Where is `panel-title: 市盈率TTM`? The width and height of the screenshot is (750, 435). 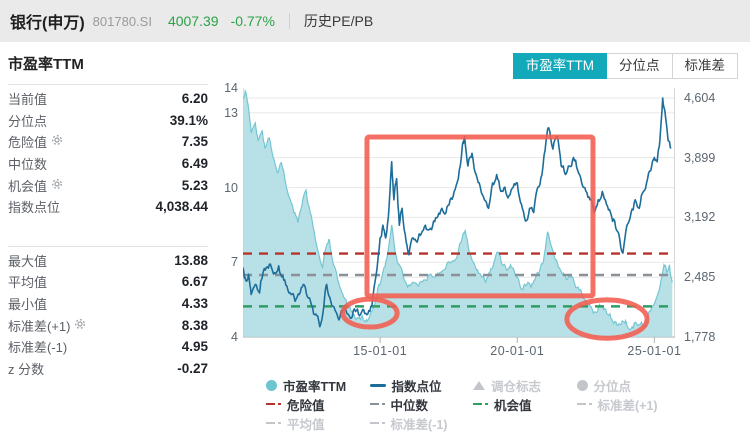
panel-title: 市盈率TTM is located at coordinates (46, 64).